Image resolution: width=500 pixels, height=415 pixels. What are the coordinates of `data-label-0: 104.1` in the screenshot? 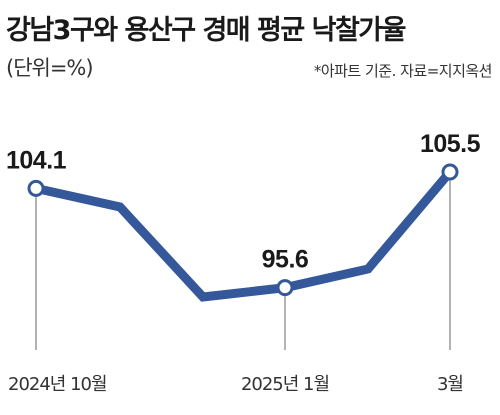 It's located at (36, 160).